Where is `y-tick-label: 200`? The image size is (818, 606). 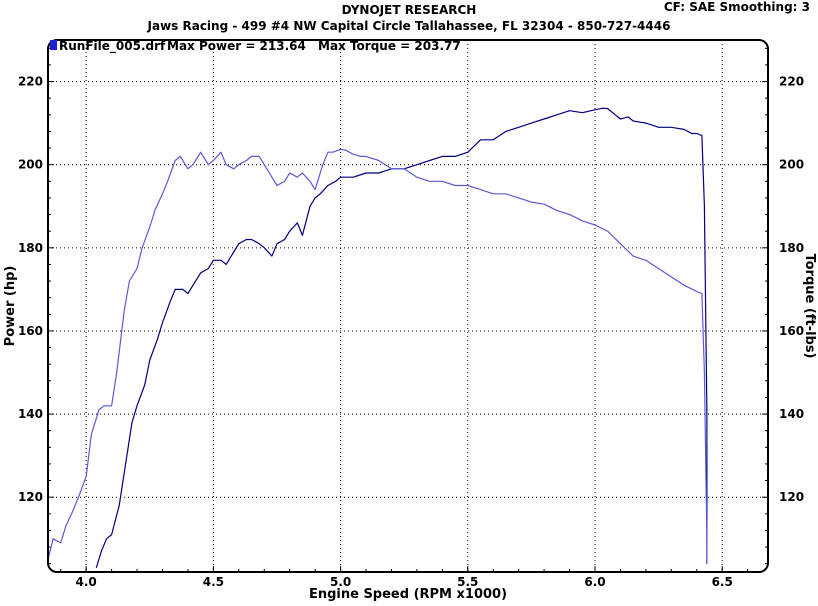 y-tick-label: 200 is located at coordinates (30, 165).